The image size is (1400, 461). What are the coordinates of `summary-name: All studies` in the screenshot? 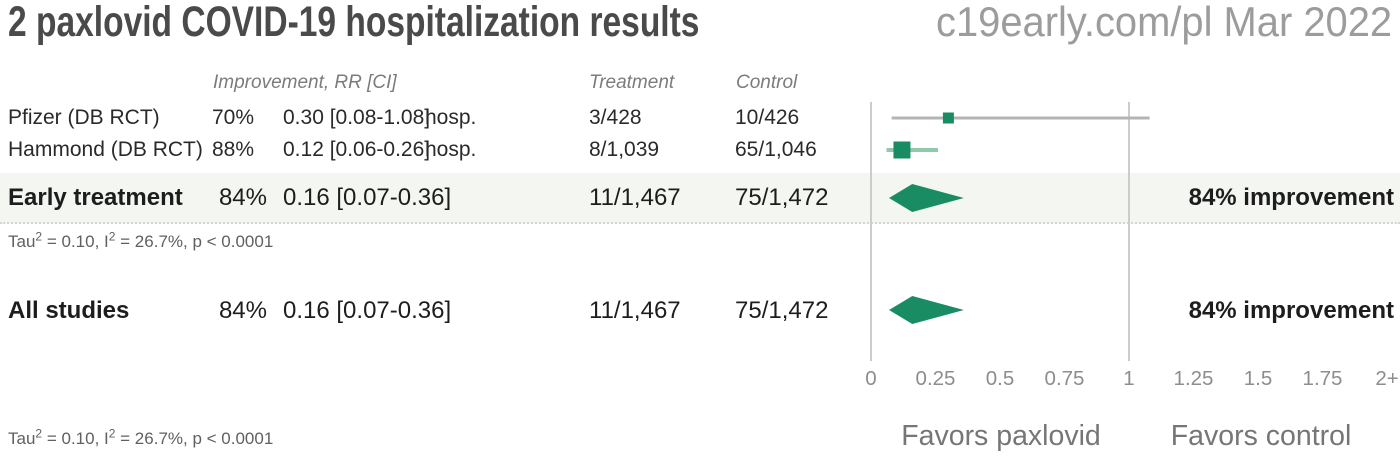 It's located at (69, 310).